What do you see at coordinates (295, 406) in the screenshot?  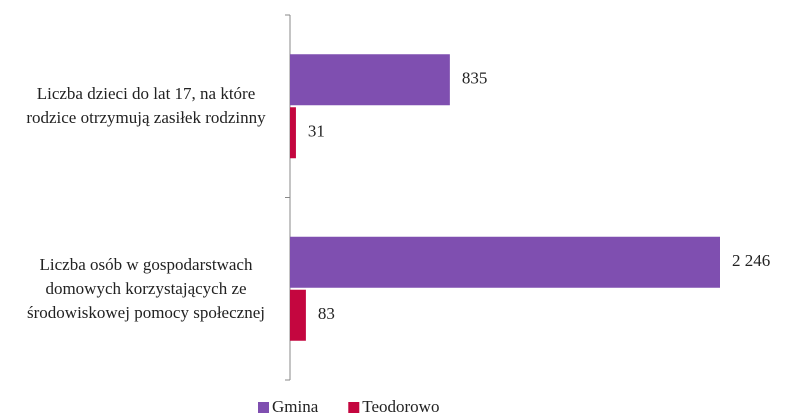 I see `legend-label: Gmina` at bounding box center [295, 406].